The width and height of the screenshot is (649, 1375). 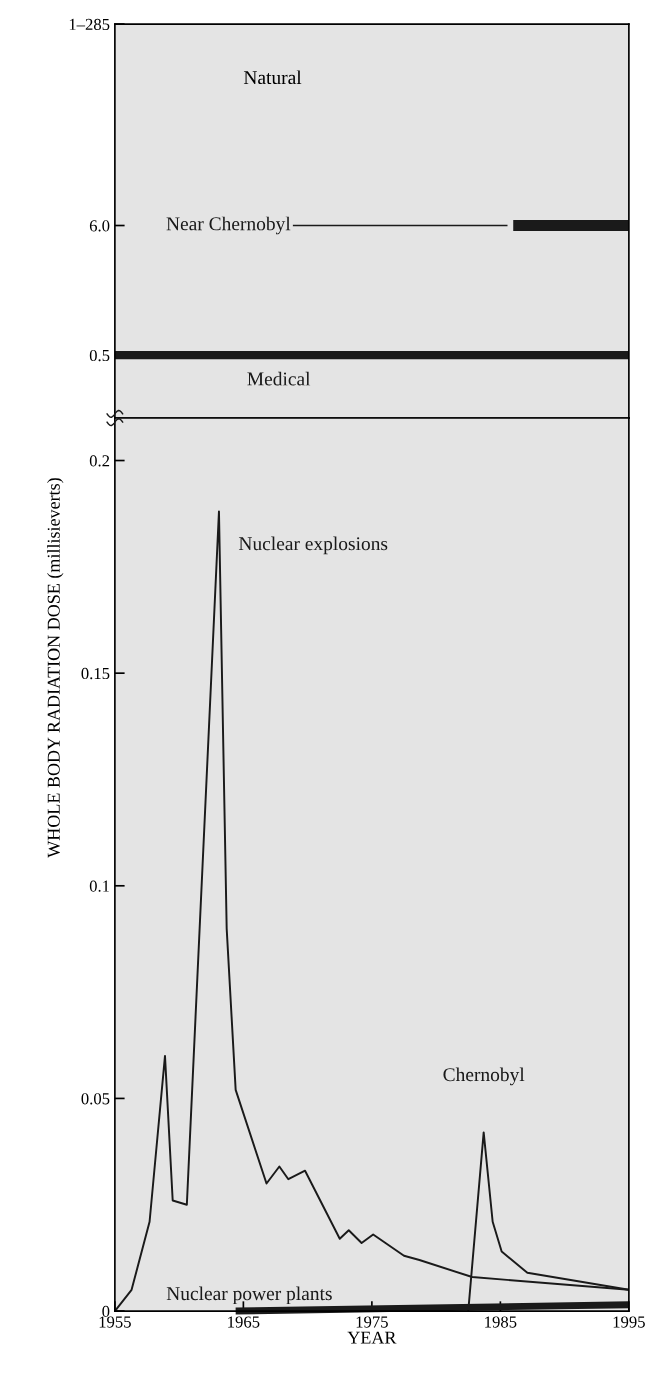 I want to click on y-tick-label: 6.0, so click(x=99, y=226).